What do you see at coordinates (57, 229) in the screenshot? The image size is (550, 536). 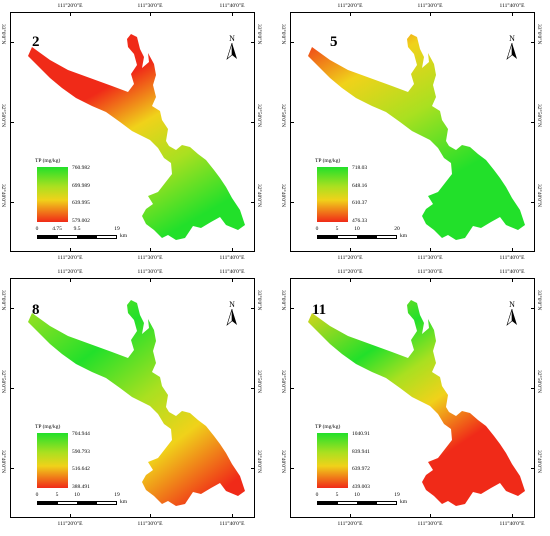 I see `scale-label: 4.75` at bounding box center [57, 229].